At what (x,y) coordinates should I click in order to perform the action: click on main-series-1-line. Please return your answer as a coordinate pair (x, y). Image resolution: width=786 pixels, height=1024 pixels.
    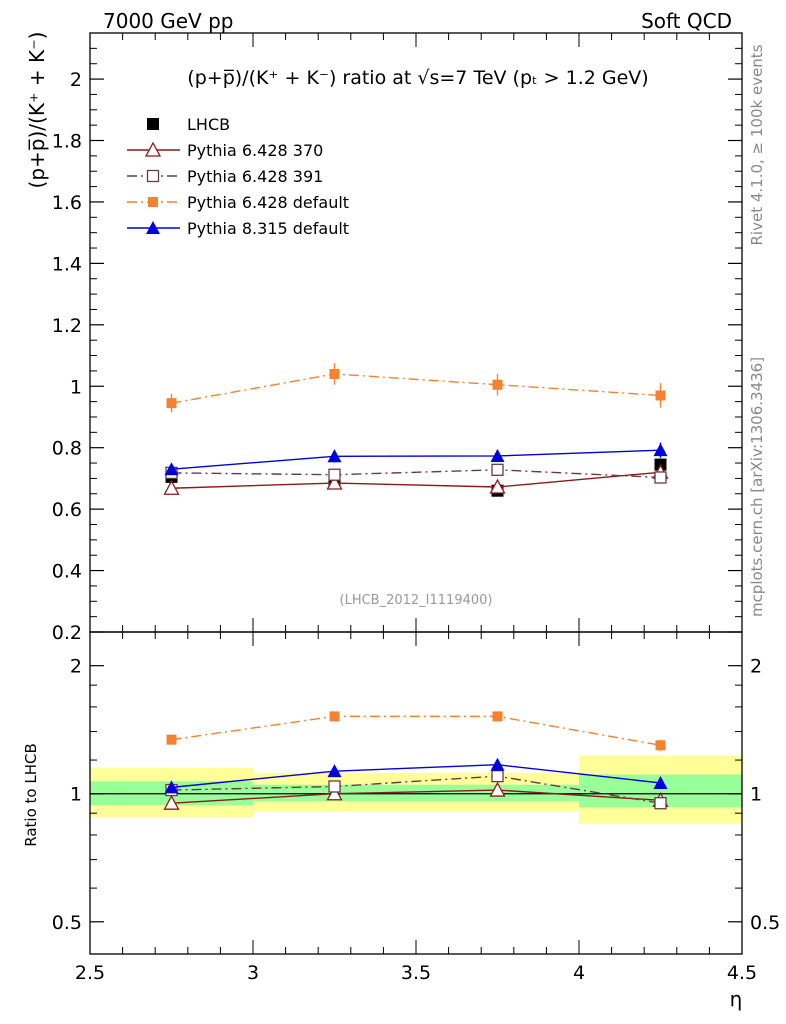
    Looking at the image, I should click on (416, 480).